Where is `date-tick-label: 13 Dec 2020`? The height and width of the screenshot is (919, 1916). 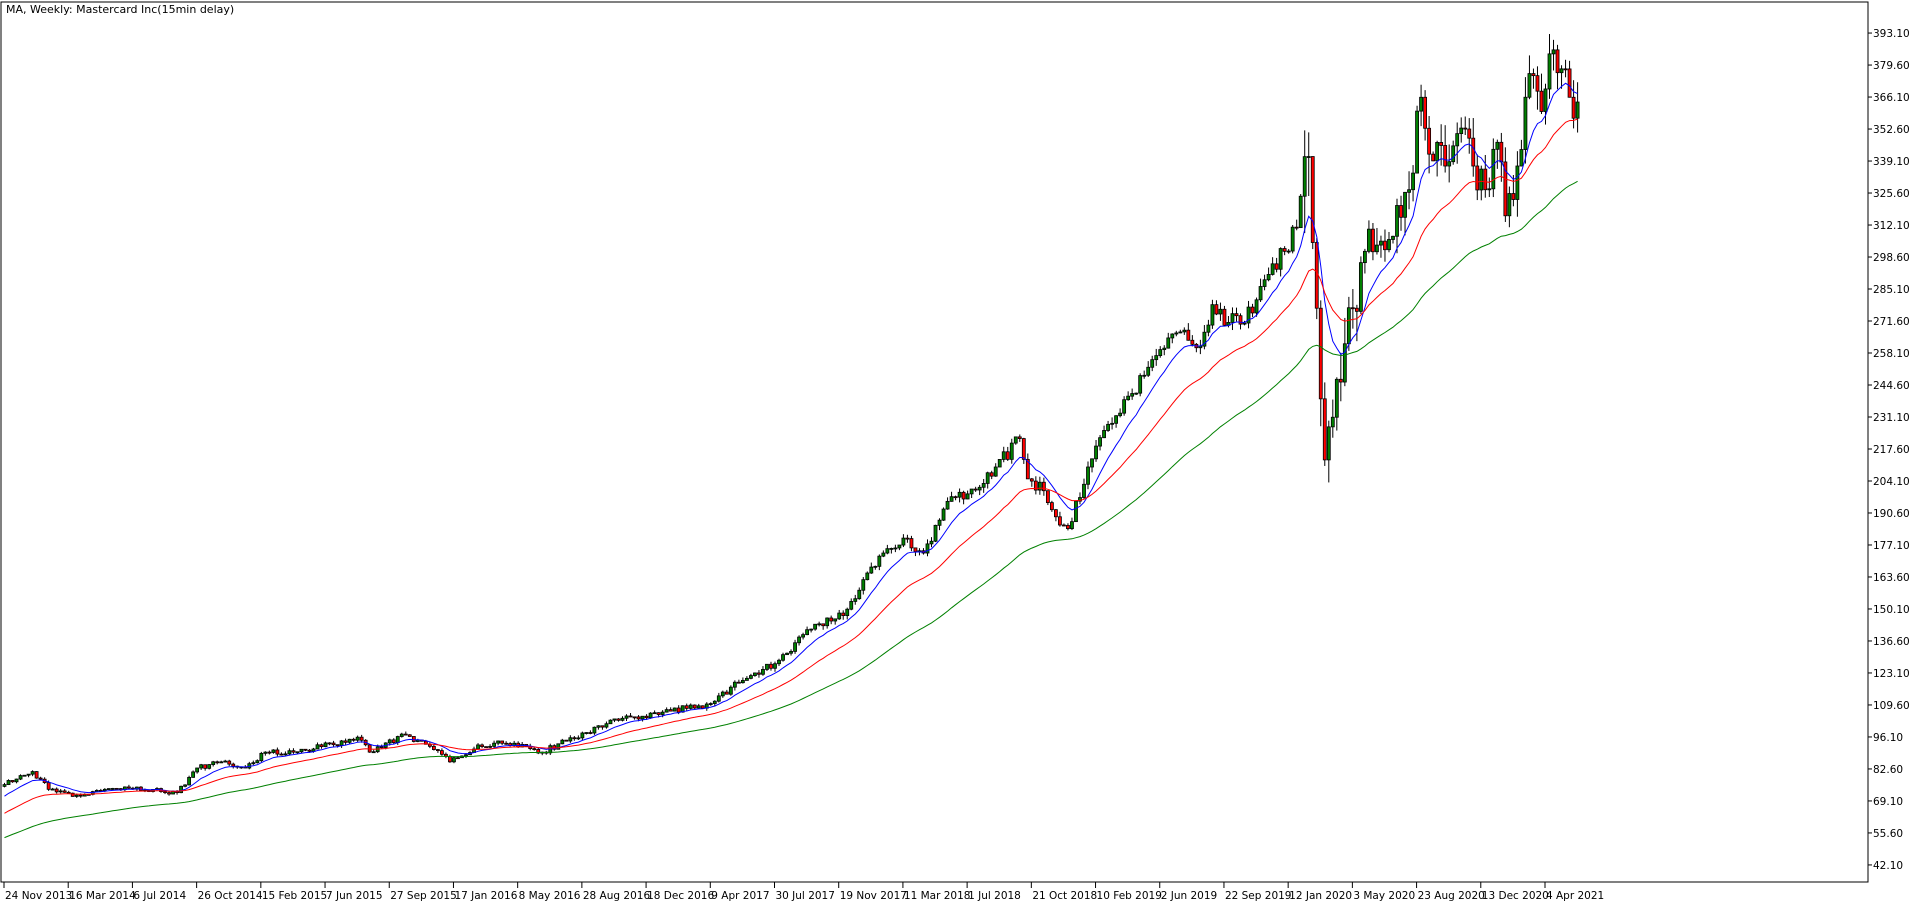
date-tick-label: 13 Dec 2020 is located at coordinates (1515, 896).